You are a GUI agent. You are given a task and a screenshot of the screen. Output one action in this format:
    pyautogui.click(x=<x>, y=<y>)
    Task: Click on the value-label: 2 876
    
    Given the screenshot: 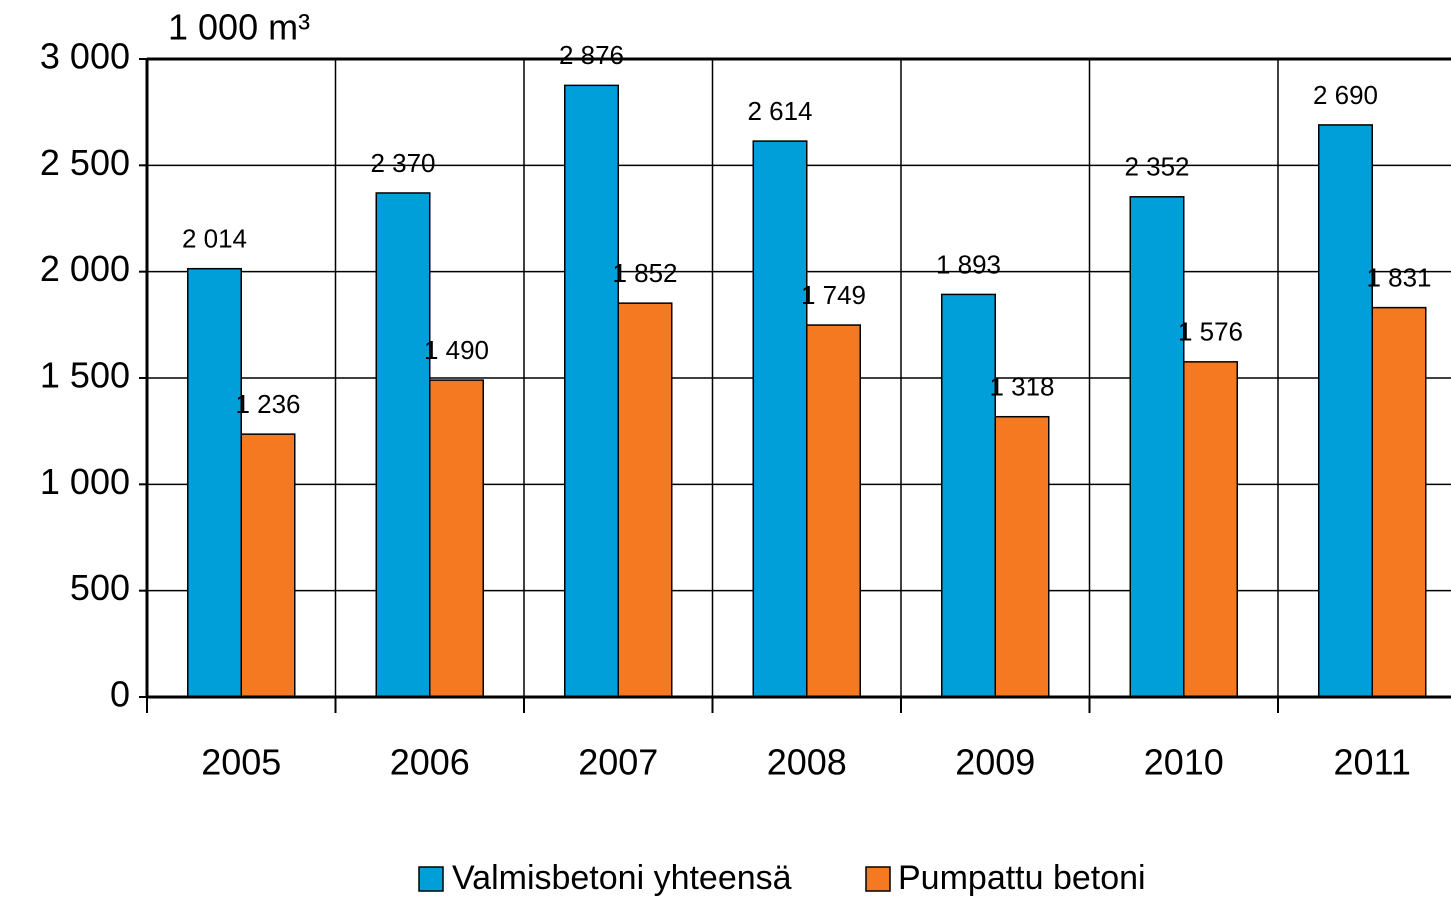 What is the action you would take?
    pyautogui.click(x=591, y=55)
    